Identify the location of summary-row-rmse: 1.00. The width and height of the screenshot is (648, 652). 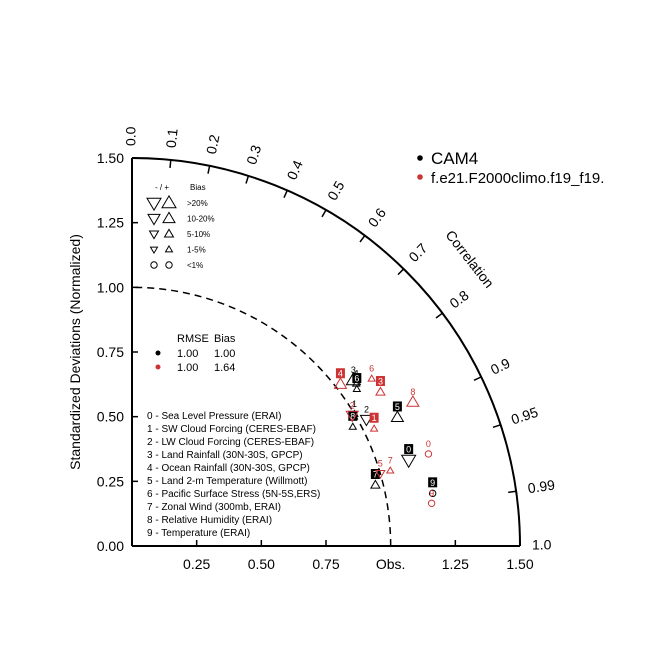
(187, 368).